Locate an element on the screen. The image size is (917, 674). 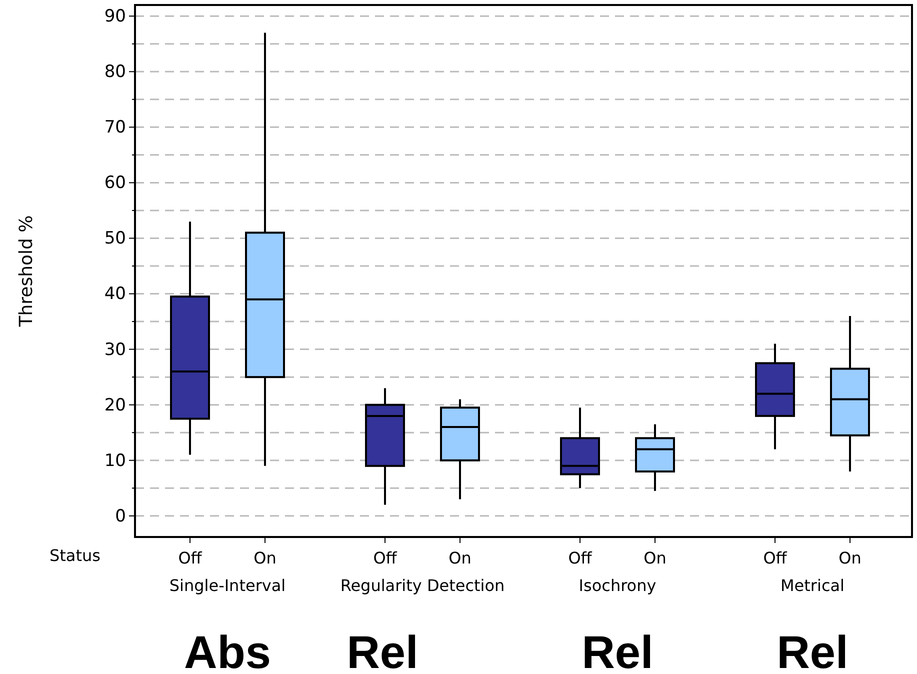
y-tick-label: 30 is located at coordinates (115, 350).